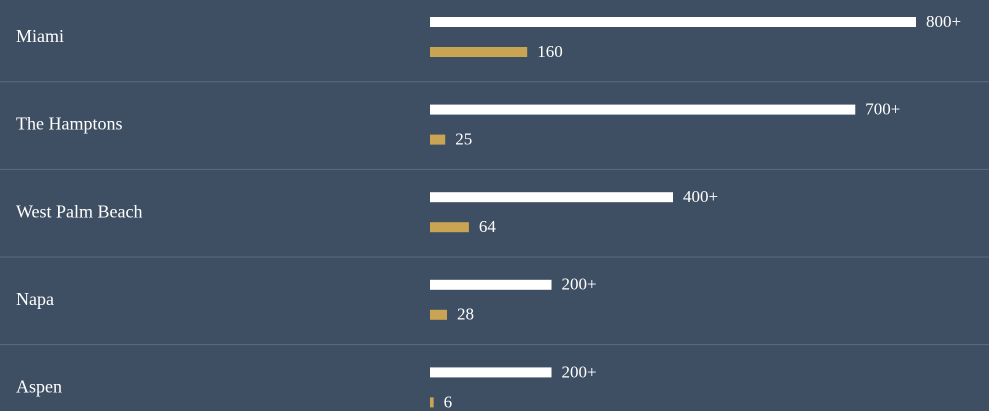 Image resolution: width=989 pixels, height=411 pixels. I want to click on value-label: 28, so click(465, 314).